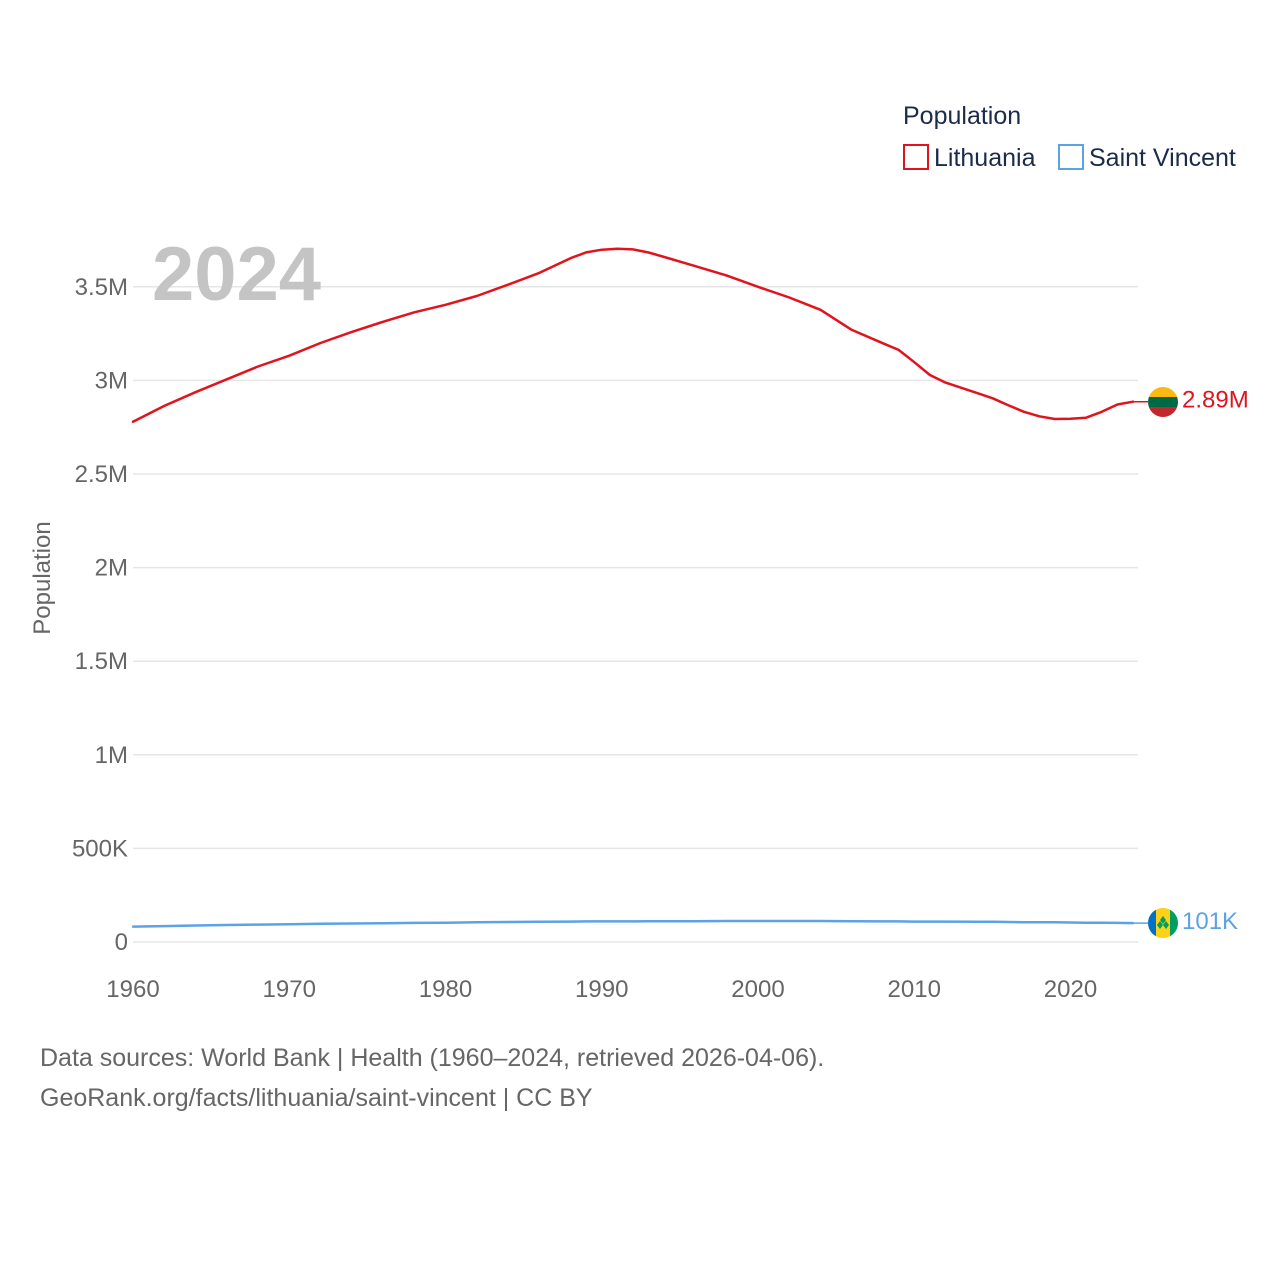 This screenshot has height=1280, width=1280. What do you see at coordinates (111, 380) in the screenshot?
I see `y-tick-label: 3M` at bounding box center [111, 380].